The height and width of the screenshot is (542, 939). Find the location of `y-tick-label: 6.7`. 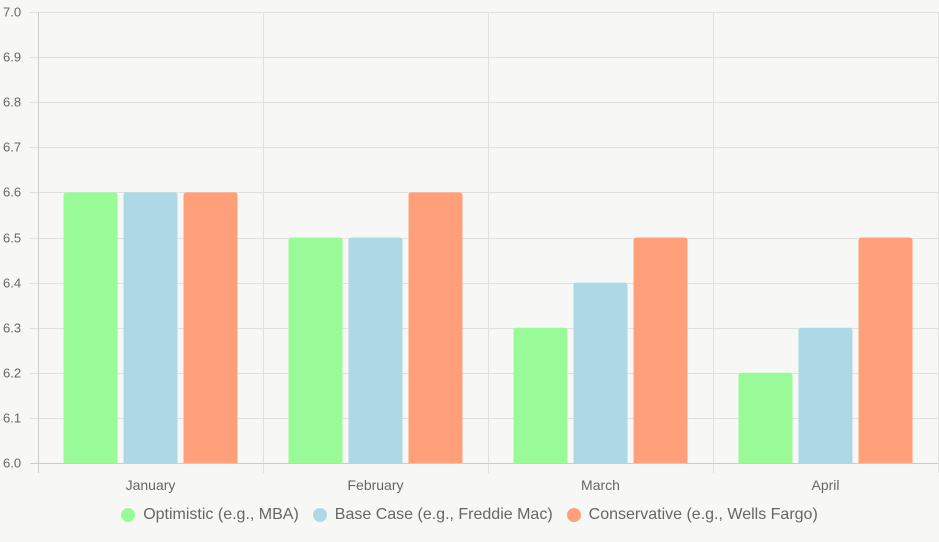

y-tick-label: 6.7 is located at coordinates (12, 147).